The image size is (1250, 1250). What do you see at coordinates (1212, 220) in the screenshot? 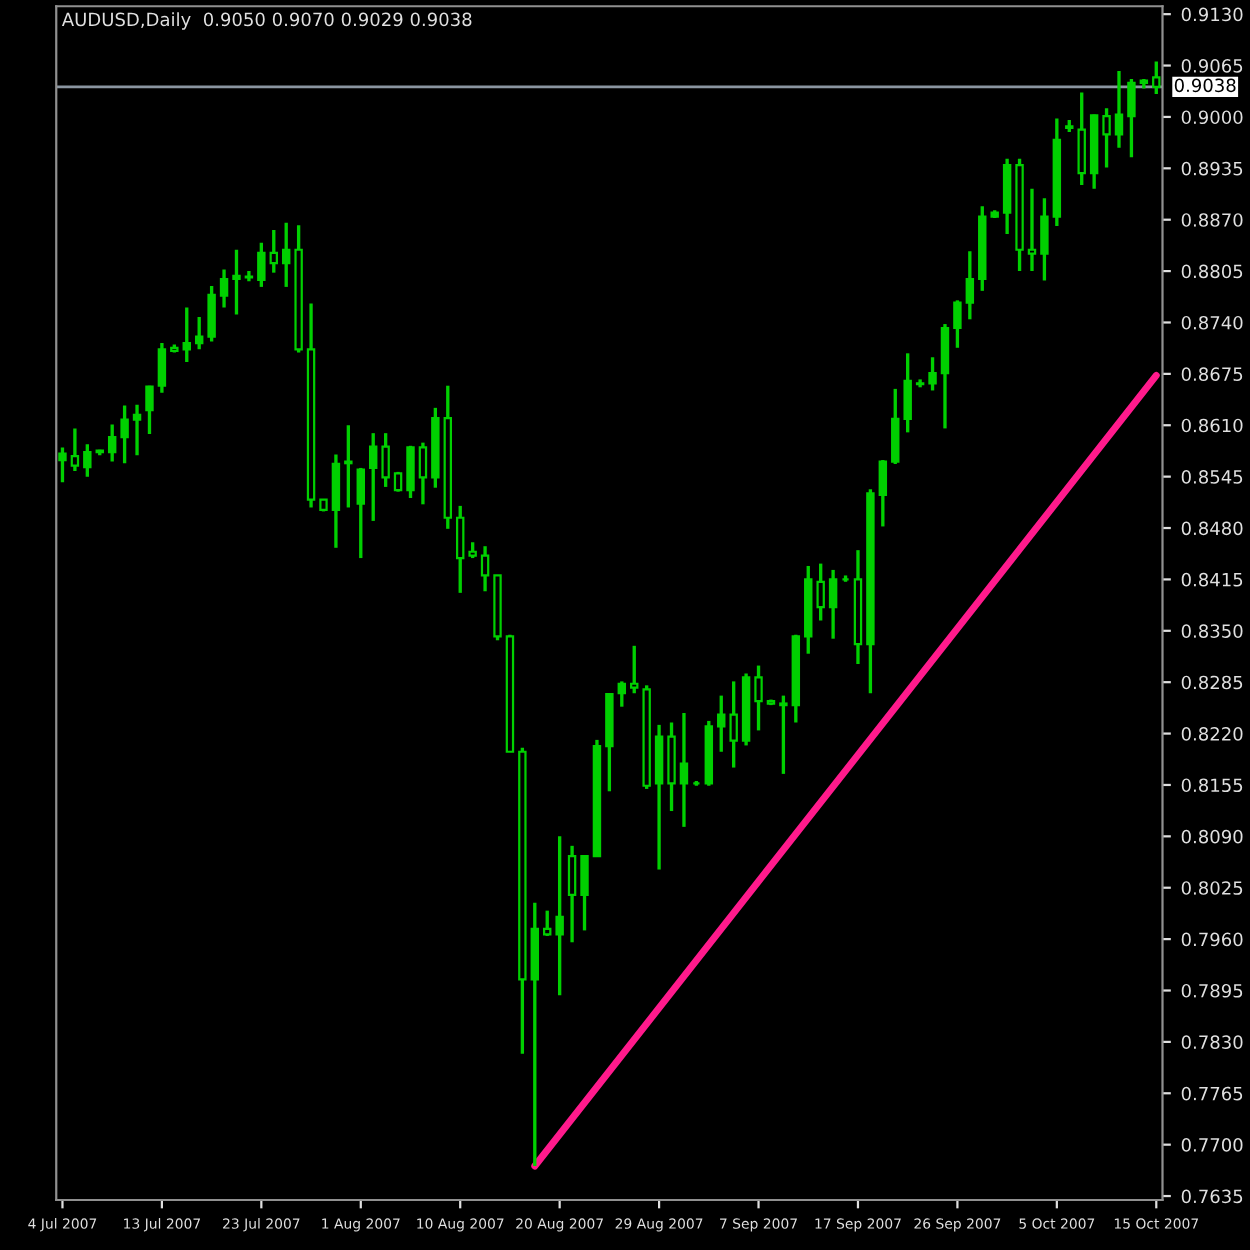
I see `y-tick-label: 0.8870` at bounding box center [1212, 220].